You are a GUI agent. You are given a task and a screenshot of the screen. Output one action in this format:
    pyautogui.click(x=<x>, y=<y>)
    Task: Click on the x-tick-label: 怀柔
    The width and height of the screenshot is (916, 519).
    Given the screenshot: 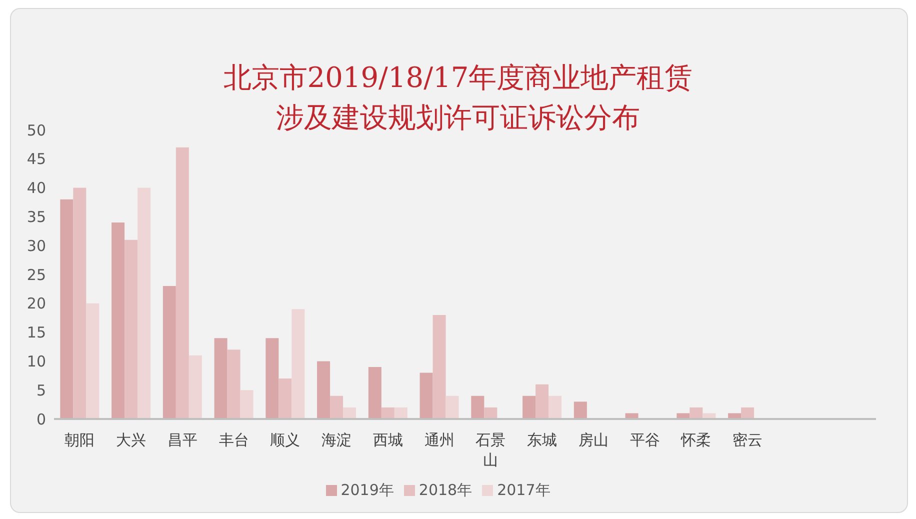 What is the action you would take?
    pyautogui.click(x=696, y=440)
    